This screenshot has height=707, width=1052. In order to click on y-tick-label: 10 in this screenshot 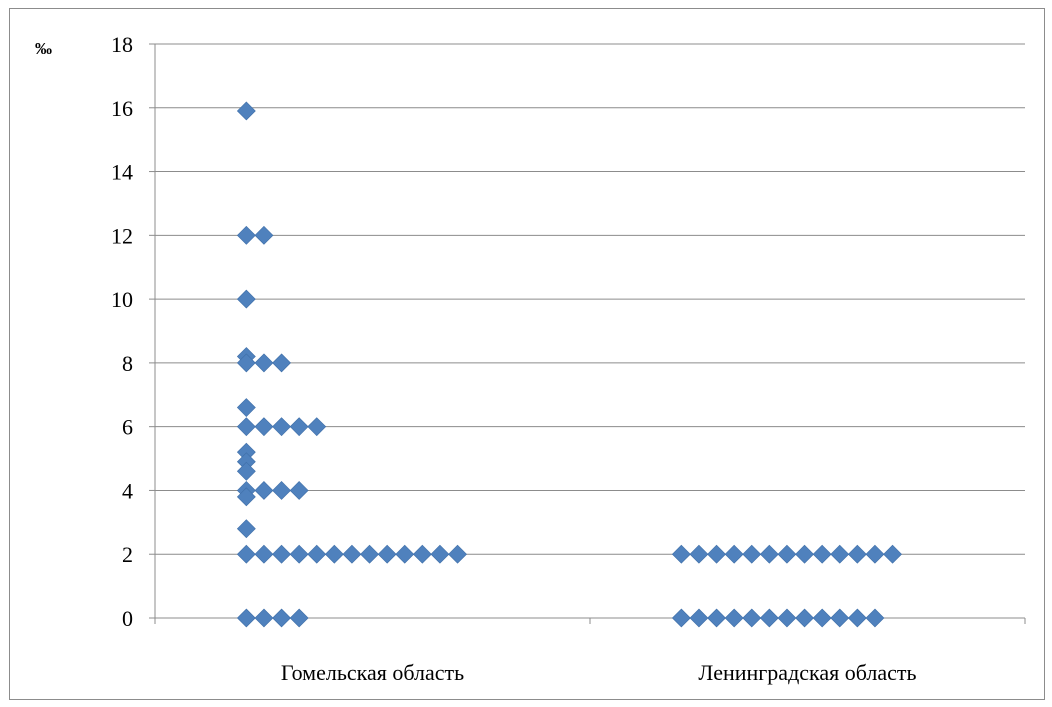, I will do `click(122, 299)`.